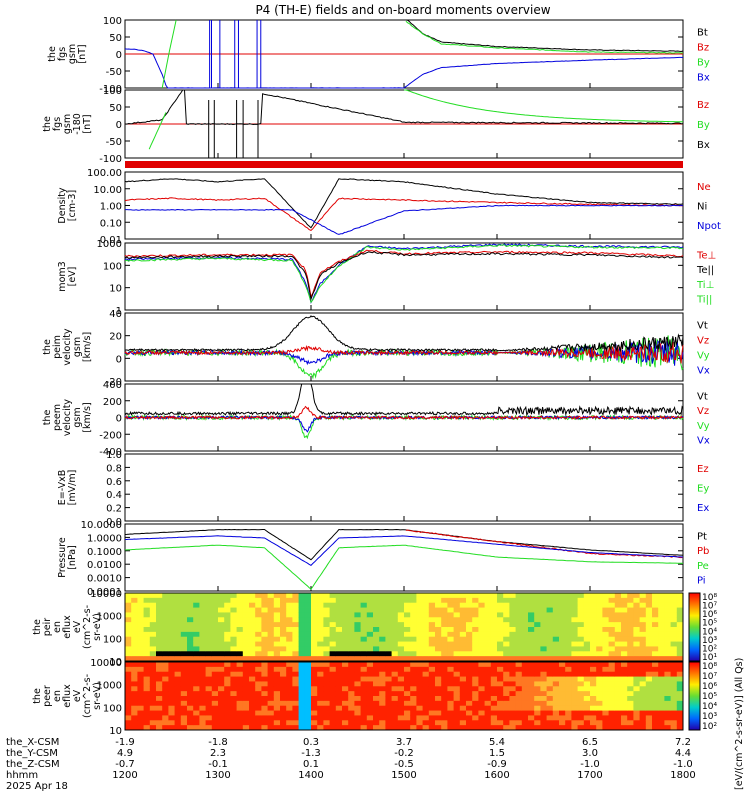  Describe the element at coordinates (701, 581) in the screenshot. I see `legend-entry: Pi` at that location.